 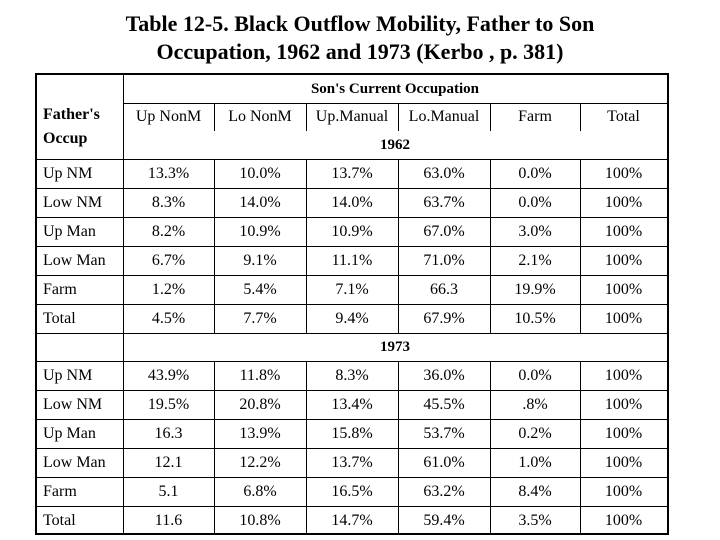 I want to click on table-cell: 12.2%, so click(x=260, y=462).